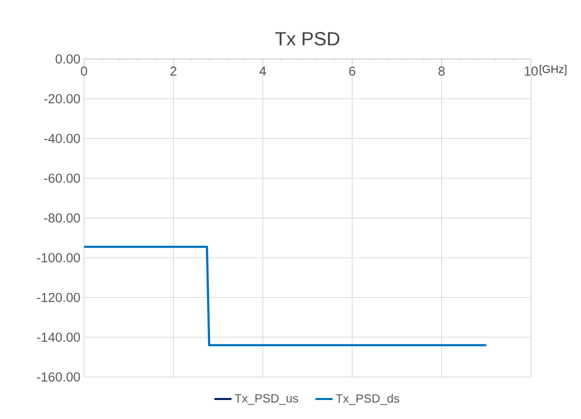  I want to click on y-tick-label: 0.00, so click(68, 59).